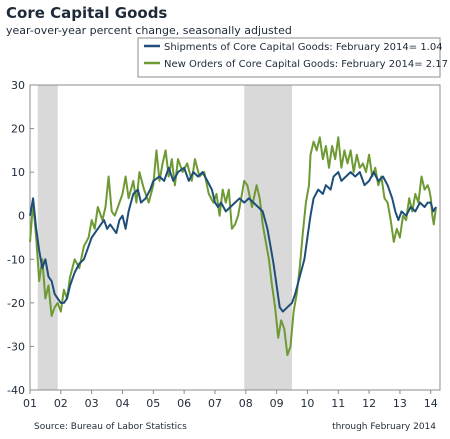  I want to click on x-tick-label: 13, so click(400, 403).